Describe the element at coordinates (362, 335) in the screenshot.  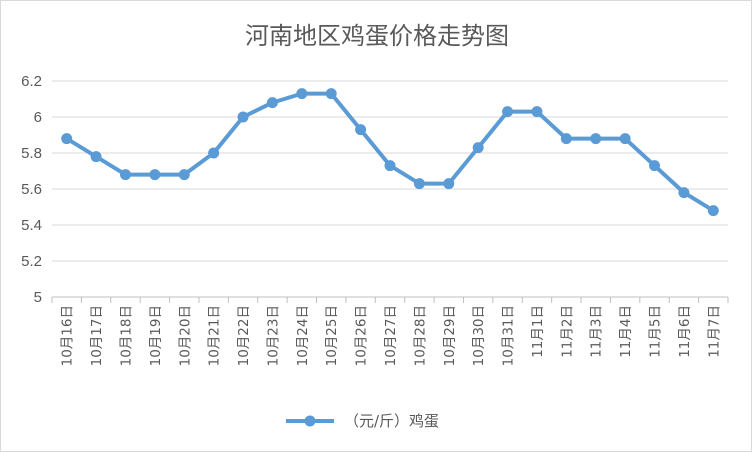
I see `x-tick-label: 10月26日` at that location.